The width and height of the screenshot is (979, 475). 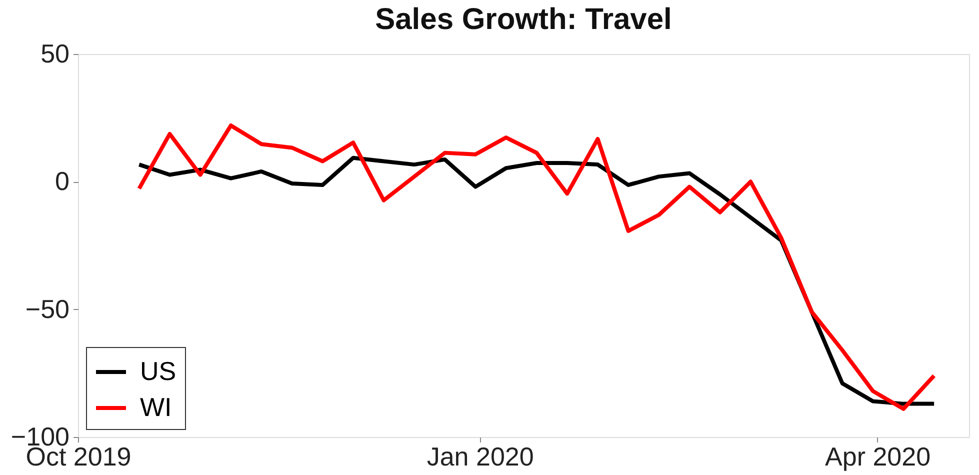 What do you see at coordinates (480, 457) in the screenshot?
I see `x-tick-label: Jan 2020` at bounding box center [480, 457].